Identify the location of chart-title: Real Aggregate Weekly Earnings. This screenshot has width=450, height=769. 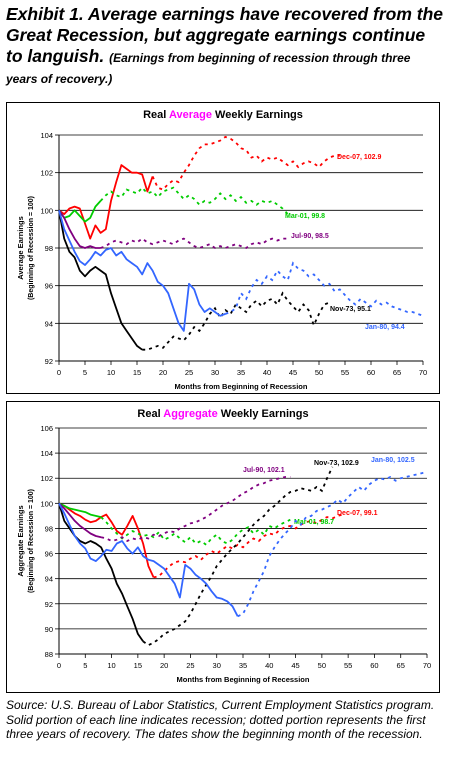
(223, 414).